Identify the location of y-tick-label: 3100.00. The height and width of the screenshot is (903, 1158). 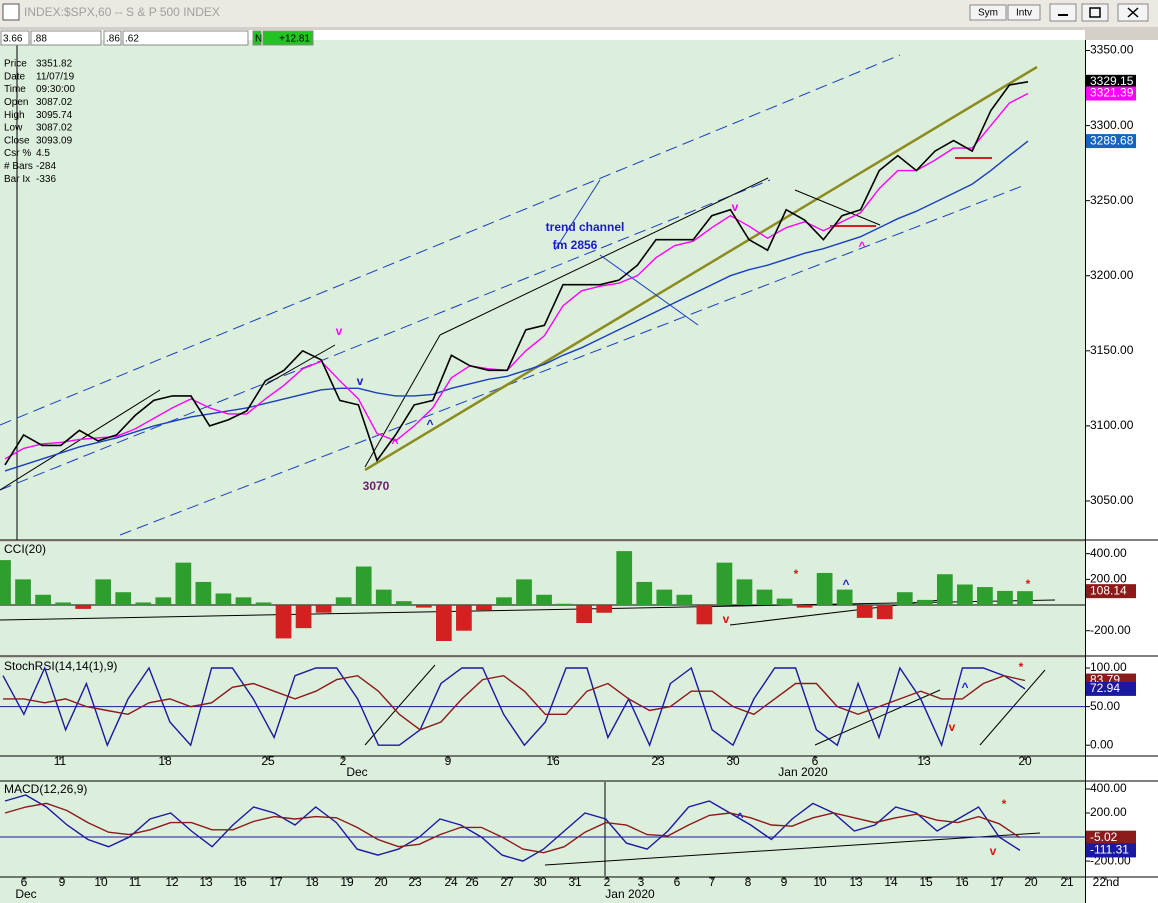
(1112, 425).